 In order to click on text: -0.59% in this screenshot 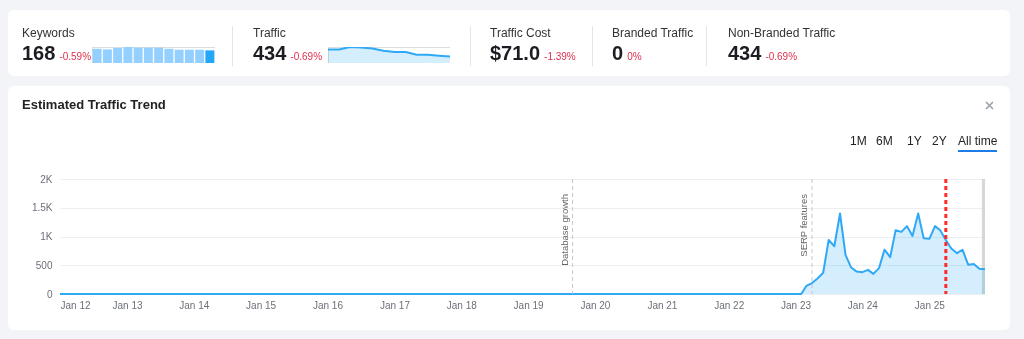, I will do `click(75, 56)`.